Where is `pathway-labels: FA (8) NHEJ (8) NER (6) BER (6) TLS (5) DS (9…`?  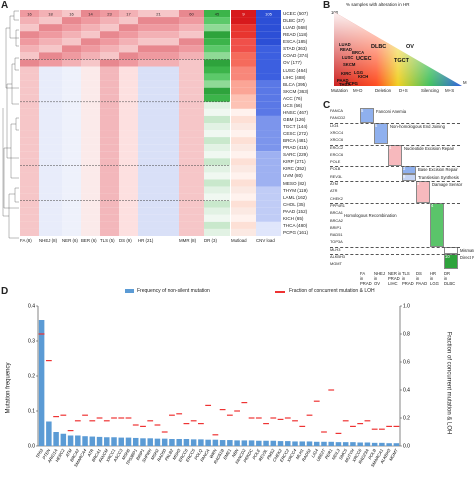
pathway-labels: FA (8) NHEJ (8) NER (6) BER (6) TLS (5) DS (9… is located at coordinates (152, 243).